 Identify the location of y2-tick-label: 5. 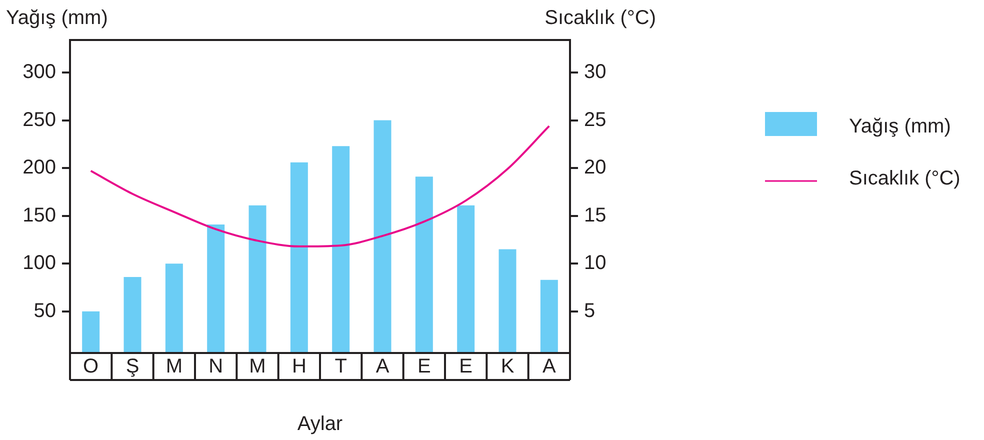
(590, 311).